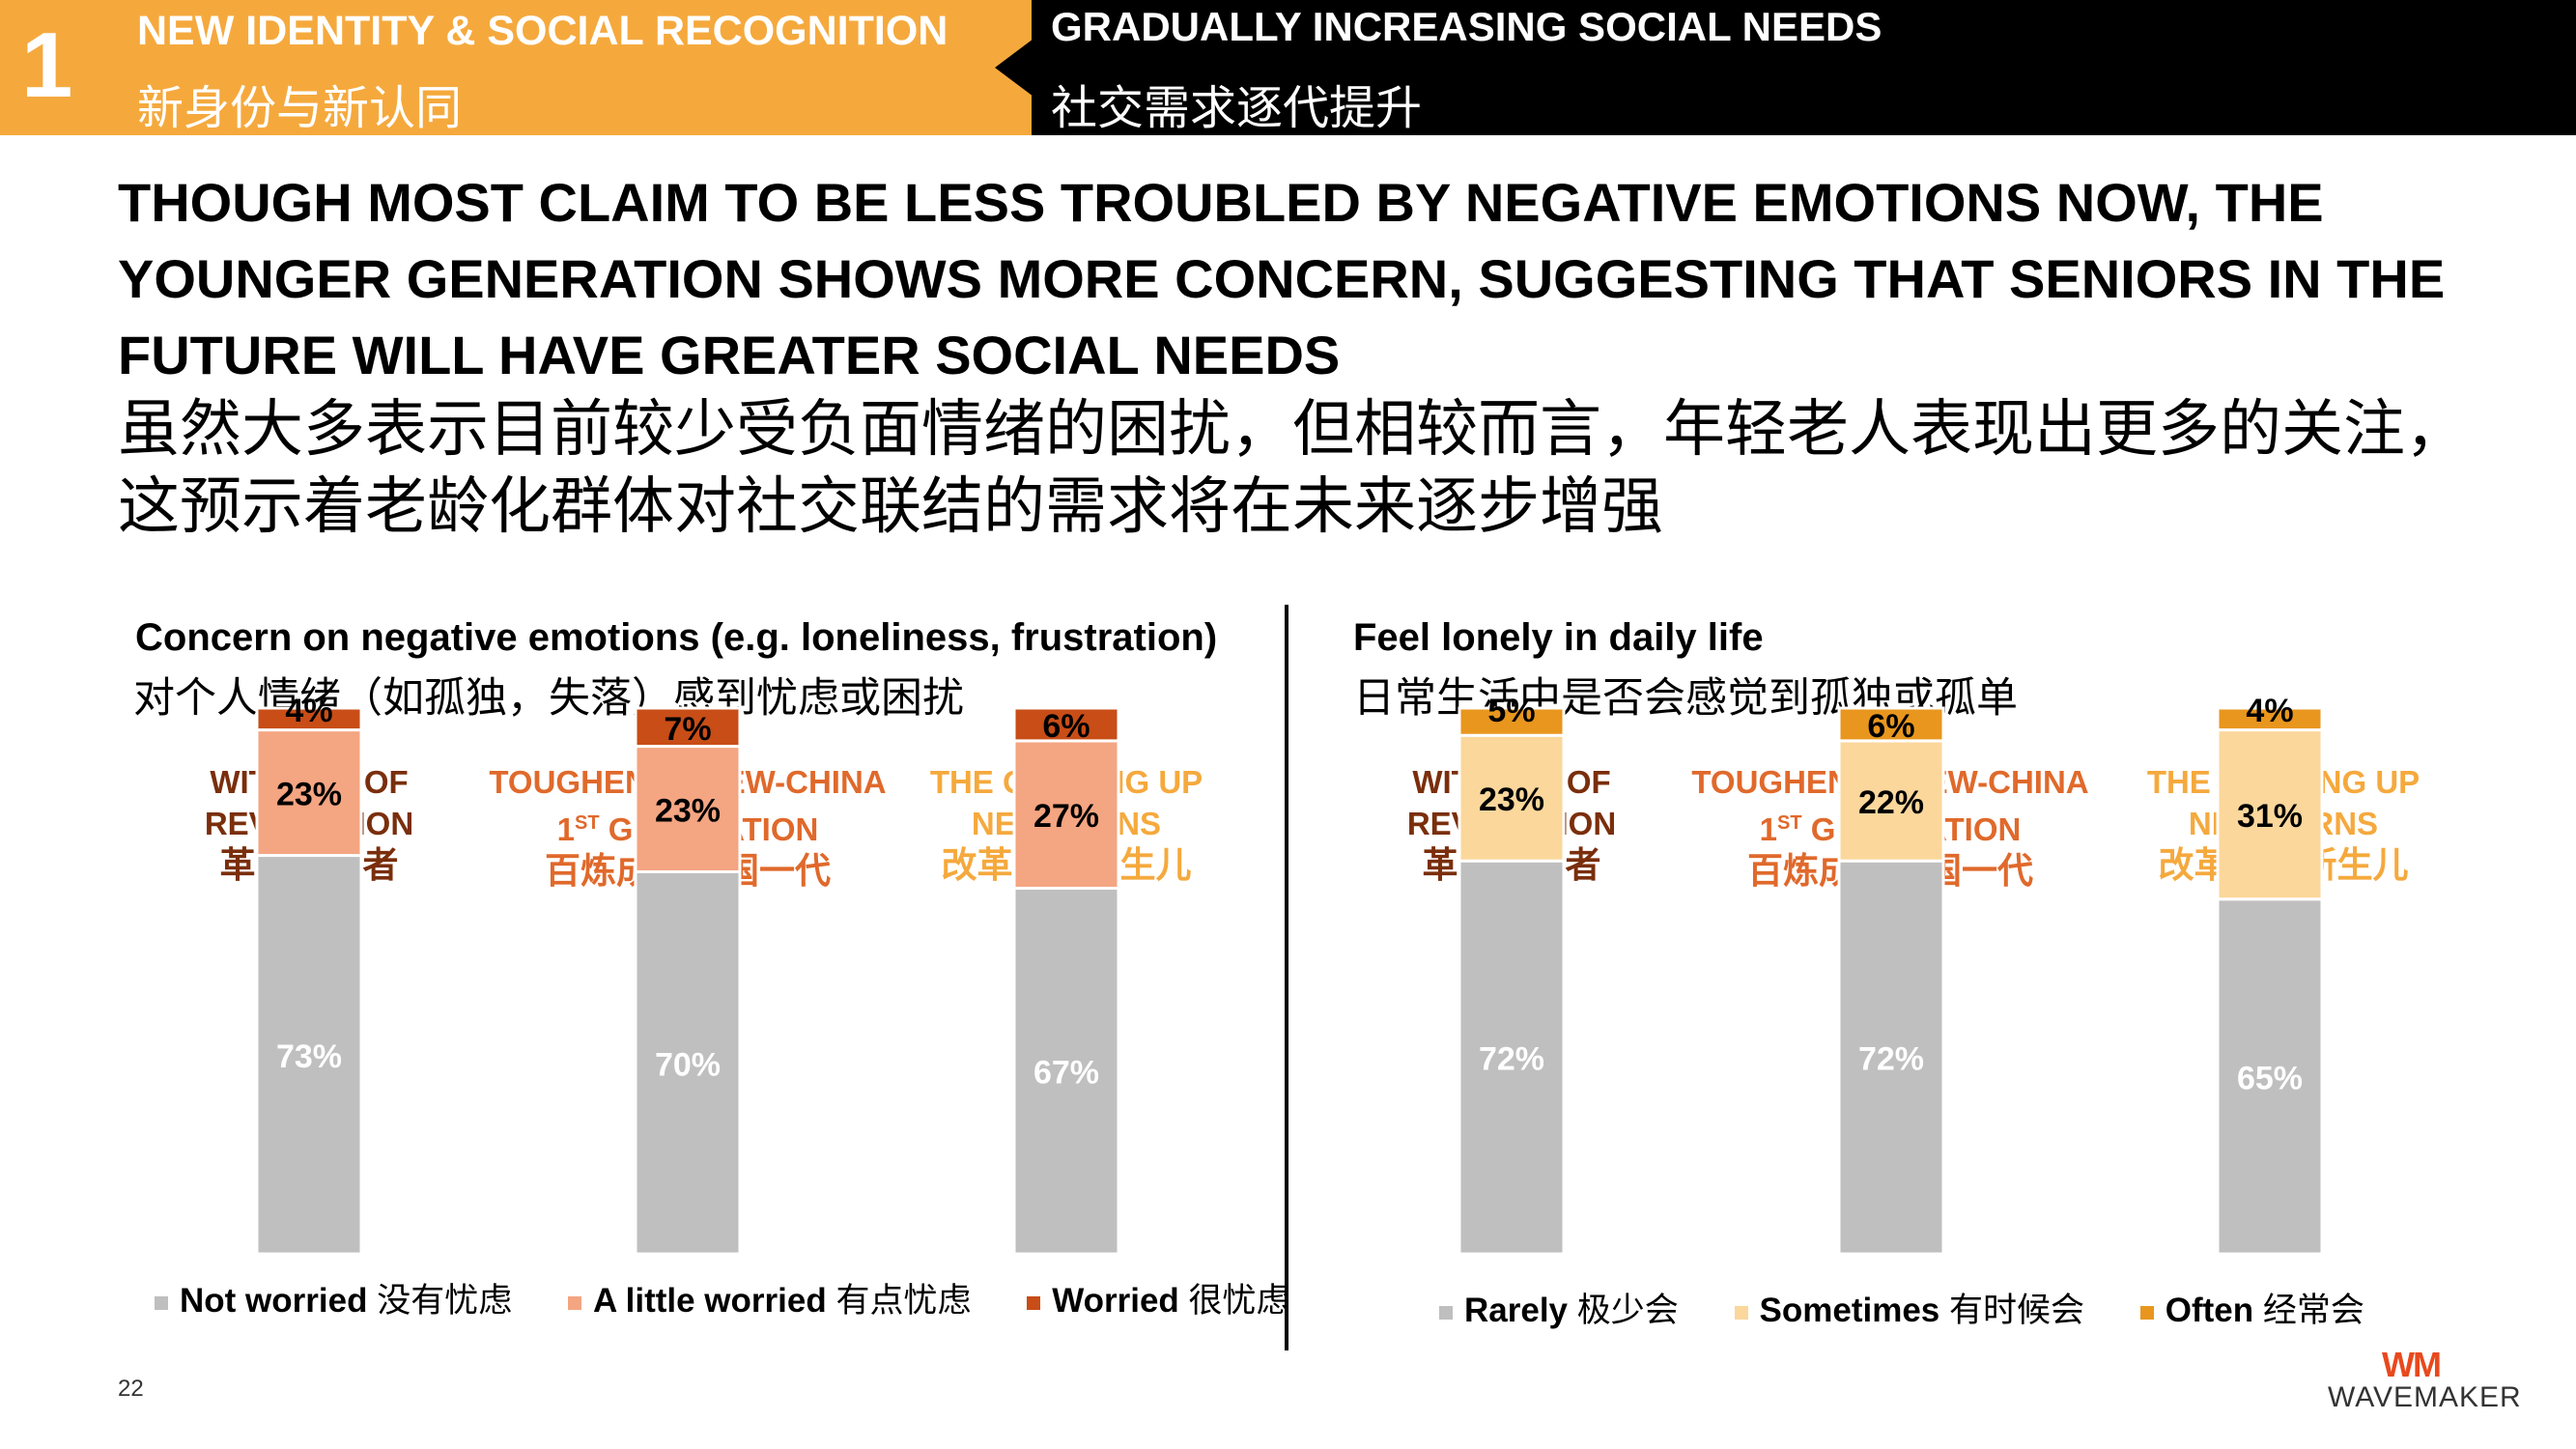 The width and height of the screenshot is (2576, 1449). Describe the element at coordinates (1466, 26) in the screenshot. I see `subsection-title-en: GRADUALLY INCREASING SOCIAL NEEDS` at that location.